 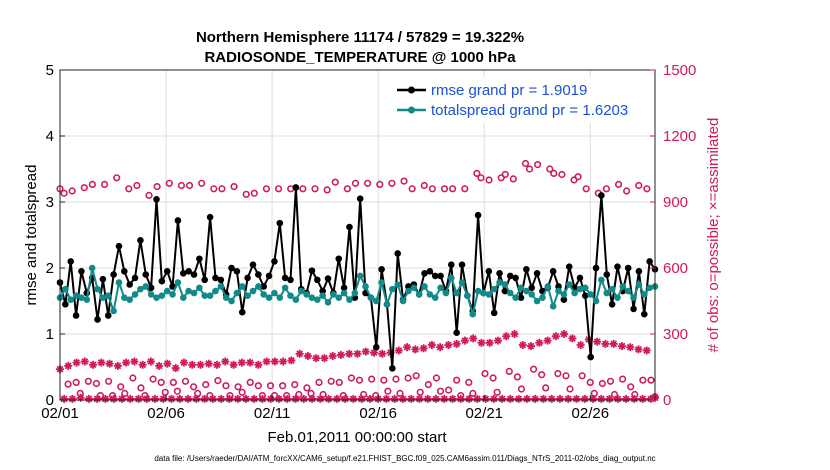 What do you see at coordinates (520, 100) in the screenshot?
I see `legend-box` at bounding box center [520, 100].